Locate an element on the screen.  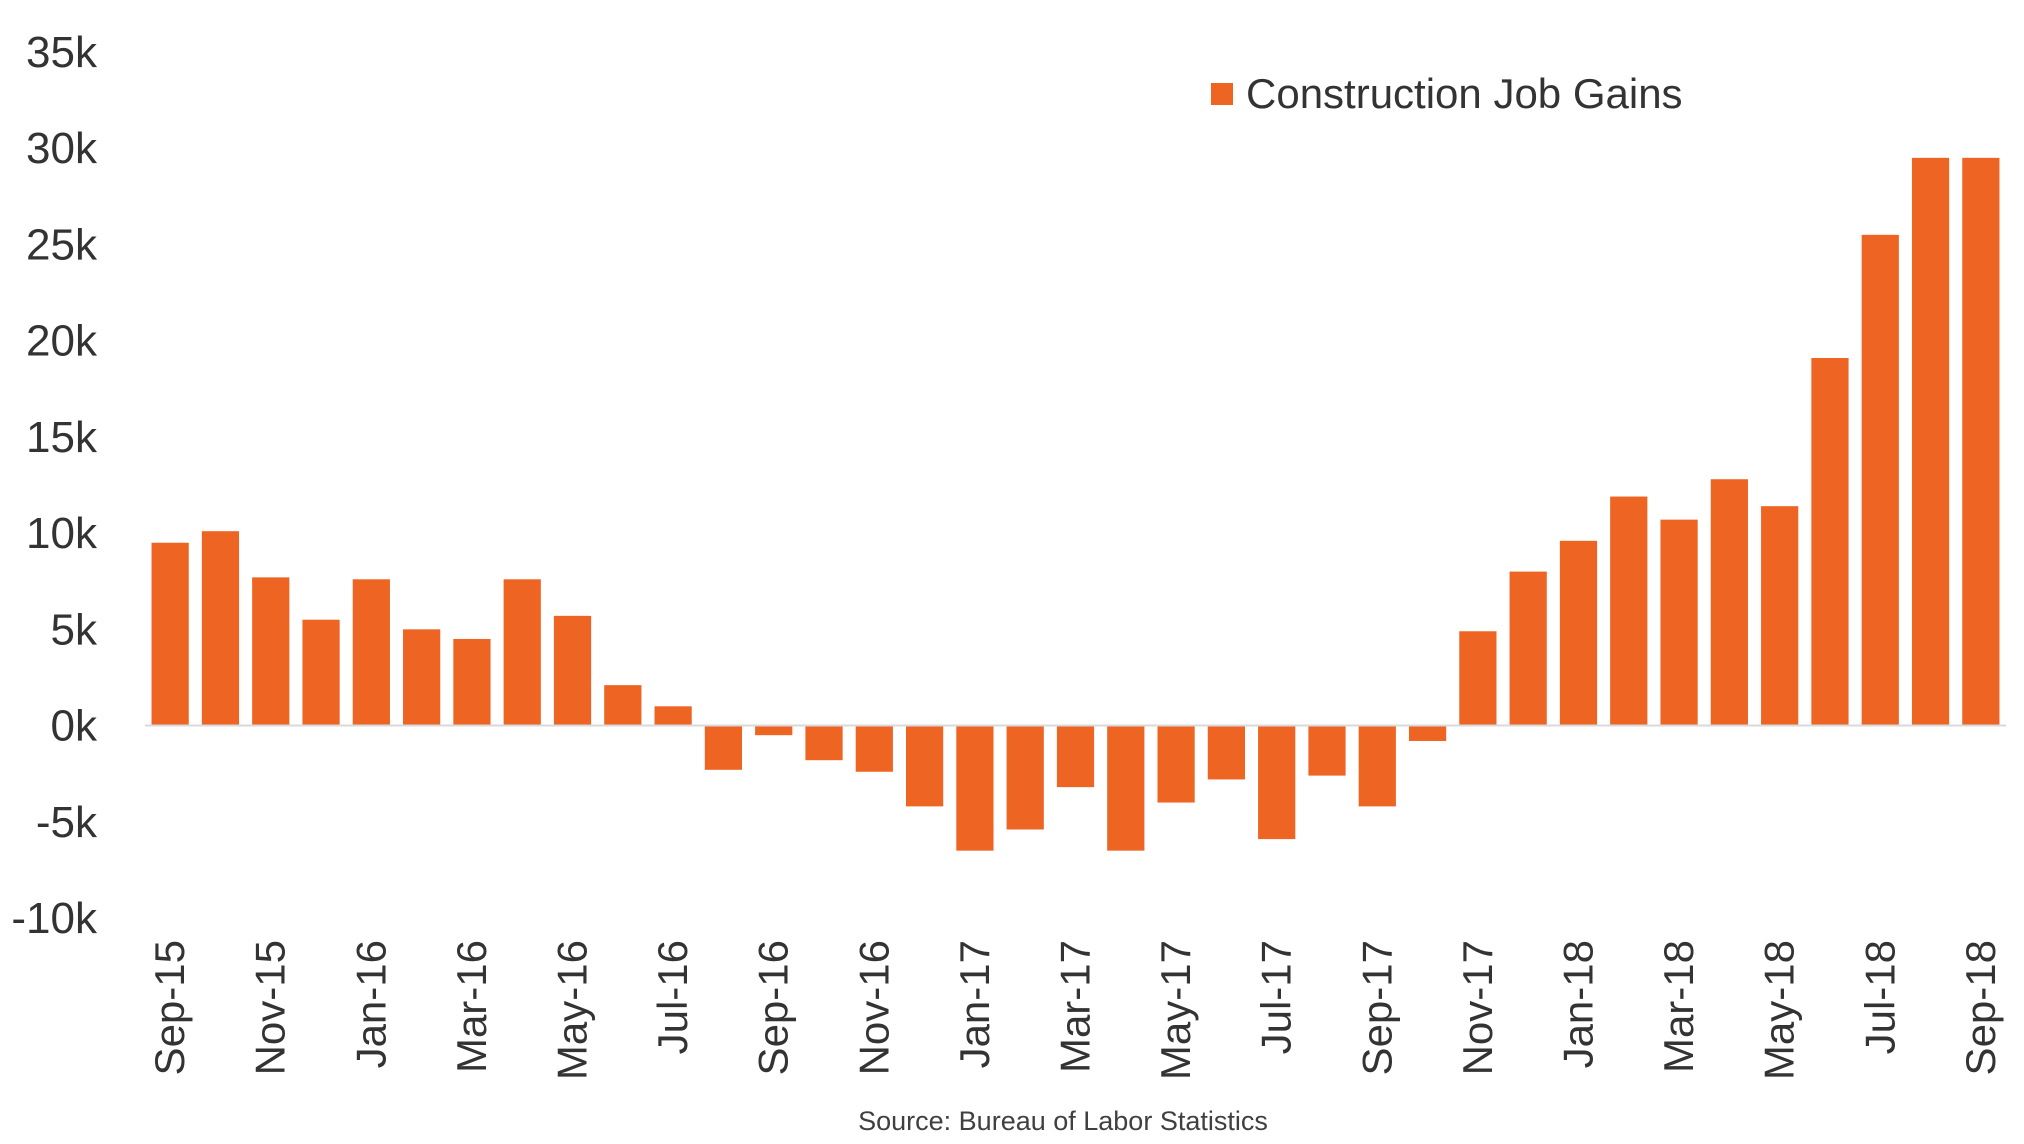
y-tick-label: 35k is located at coordinates (62, 52).